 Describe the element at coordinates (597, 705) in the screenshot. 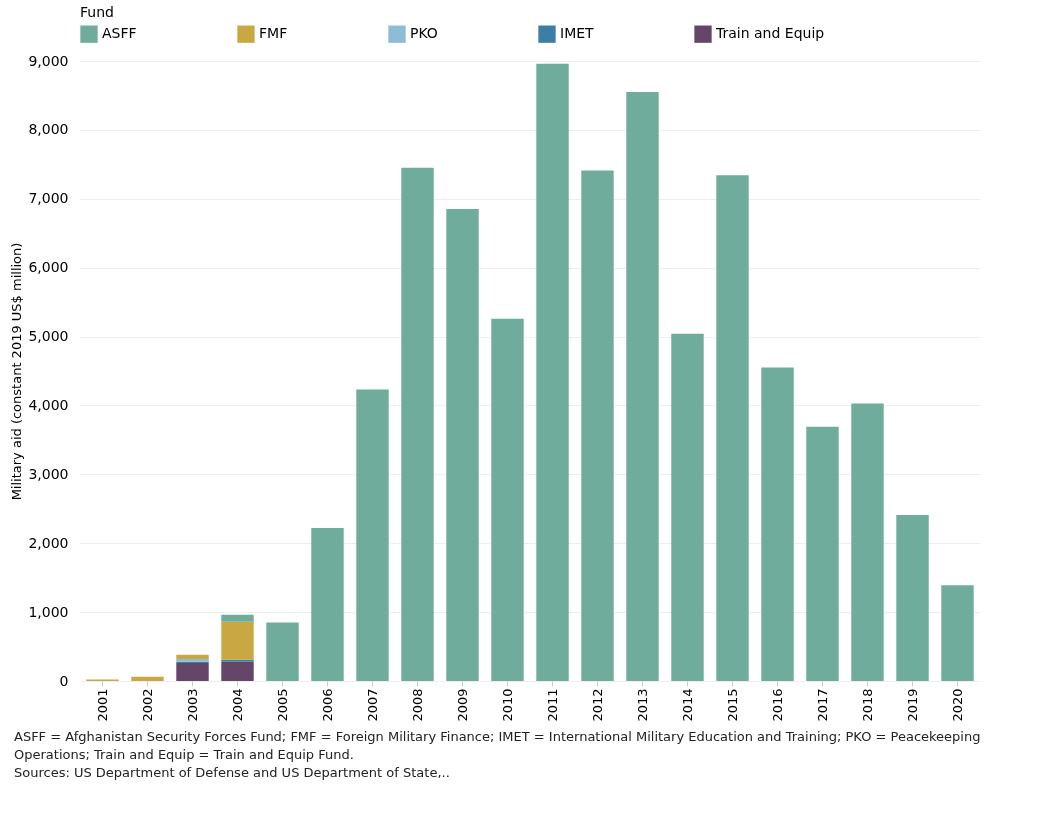

I see `x-tick-label: 2012` at that location.